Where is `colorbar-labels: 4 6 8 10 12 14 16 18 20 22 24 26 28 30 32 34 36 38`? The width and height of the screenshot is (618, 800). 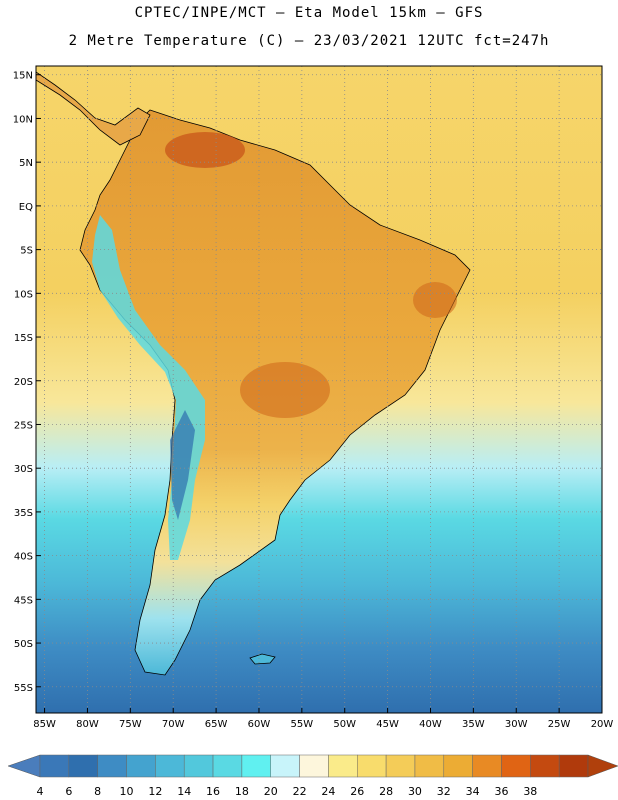 colorbar-labels: 4 6 8 10 12 14 16 18 20 22 24 26 28 30 32 34 36 38 is located at coordinates (287, 791).